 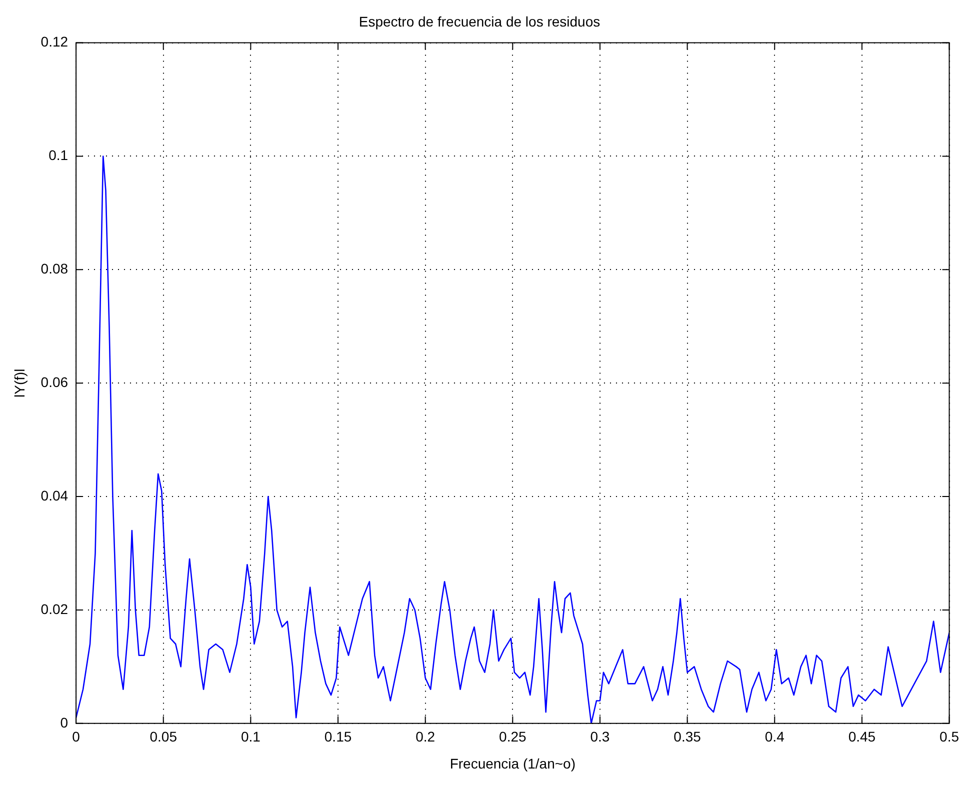 What do you see at coordinates (513, 763) in the screenshot?
I see `x-axis-title: Frecuencia (1/an~o)` at bounding box center [513, 763].